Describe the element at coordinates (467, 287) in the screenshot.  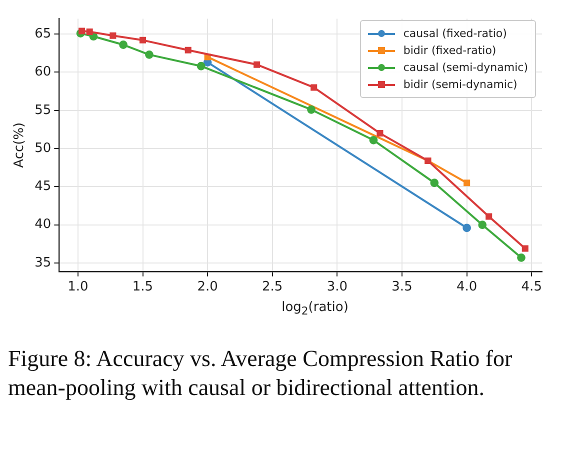
I see `x-tick-label: 4.0` at that location.